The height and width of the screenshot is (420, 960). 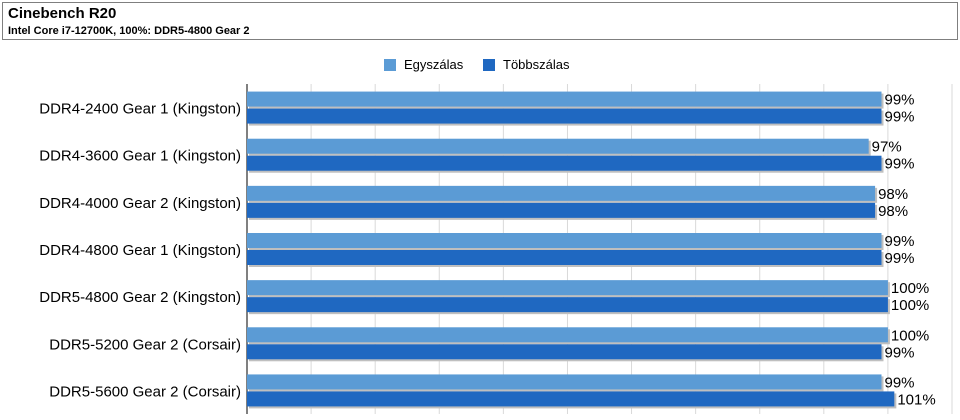 What do you see at coordinates (140, 203) in the screenshot?
I see `category-label: DDR4-4000 Gear 2 (Kingston)` at bounding box center [140, 203].